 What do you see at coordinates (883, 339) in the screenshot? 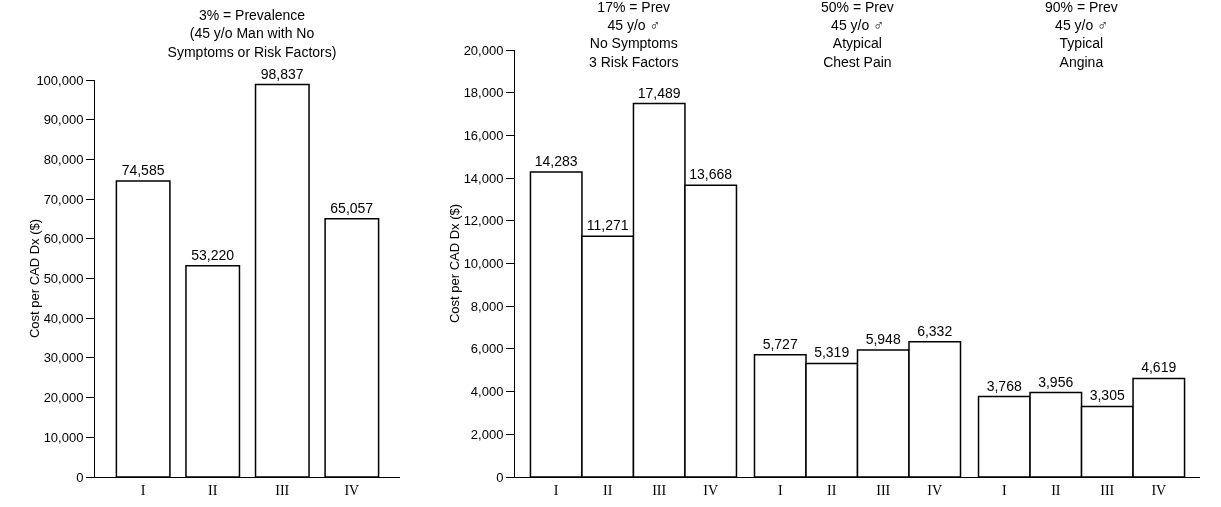
I see `data-label: 5,948` at bounding box center [883, 339].